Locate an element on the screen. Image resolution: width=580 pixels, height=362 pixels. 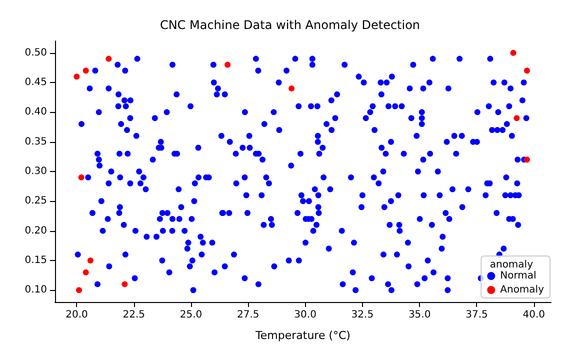
x-tick-label: 25.0 is located at coordinates (191, 315).